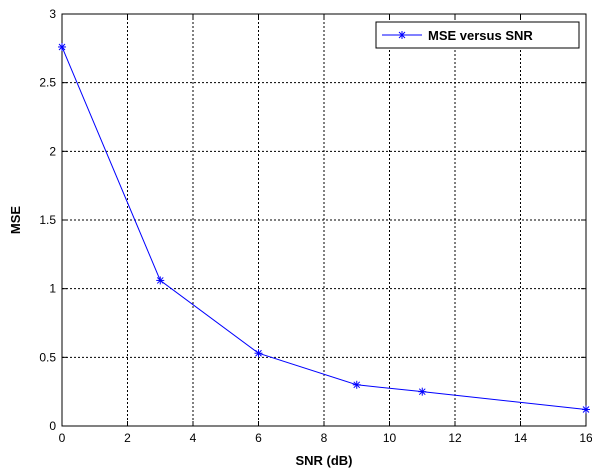 This screenshot has width=592, height=468. What do you see at coordinates (52, 289) in the screenshot?
I see `y-tick-label: 1` at bounding box center [52, 289].